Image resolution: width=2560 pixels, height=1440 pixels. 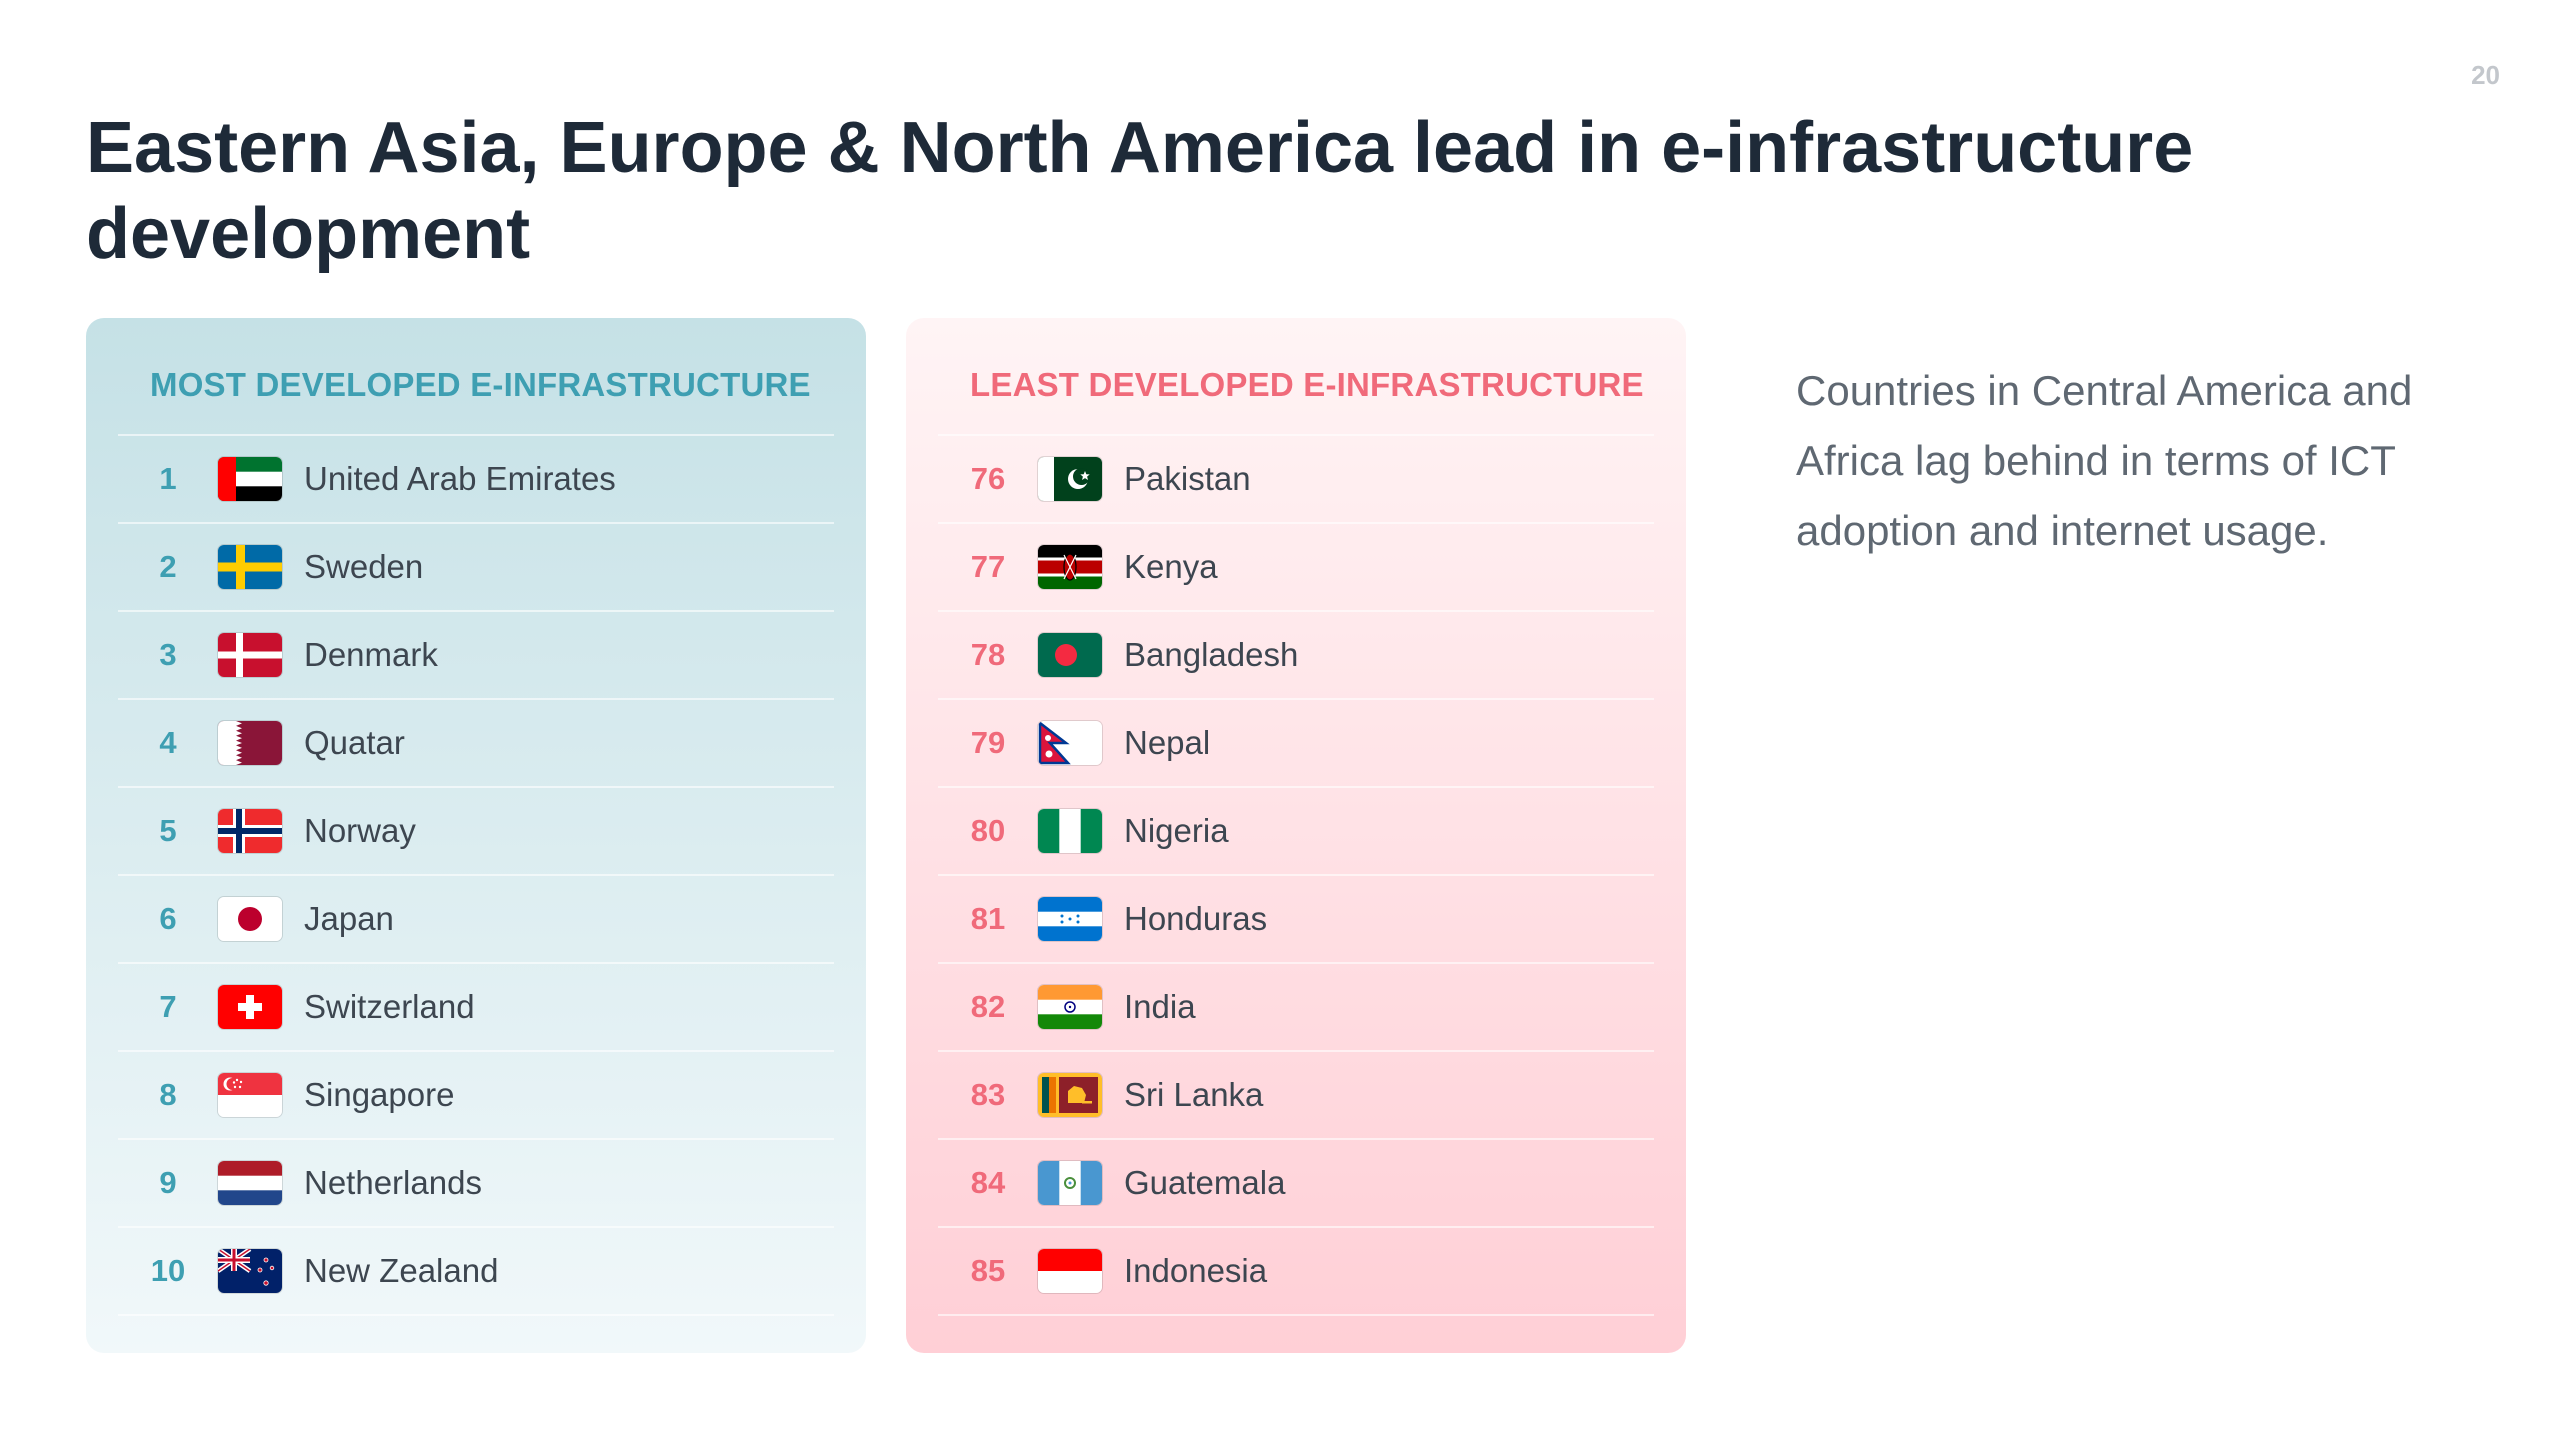 What do you see at coordinates (250, 1095) in the screenshot?
I see `singapore-flag-icon` at bounding box center [250, 1095].